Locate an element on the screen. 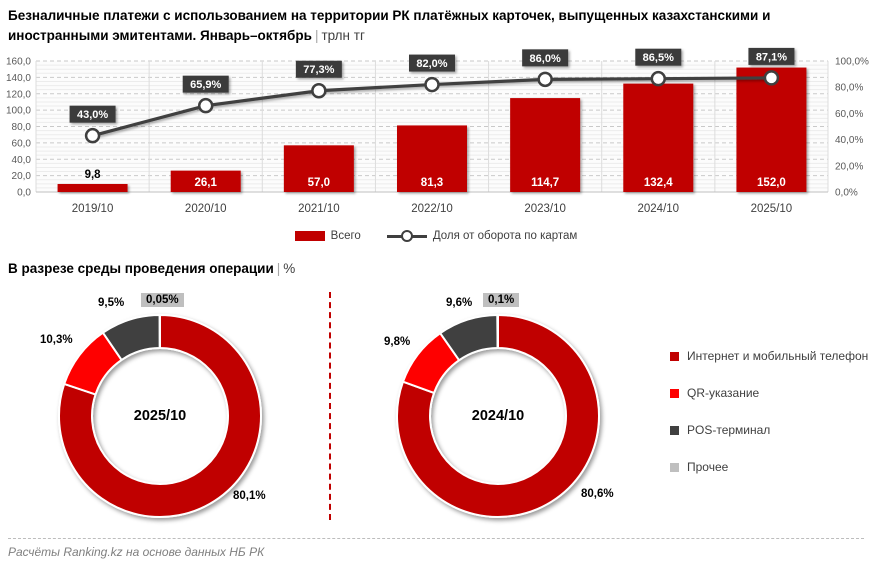 The image size is (872, 568). bar-2020/10 is located at coordinates (205, 181).